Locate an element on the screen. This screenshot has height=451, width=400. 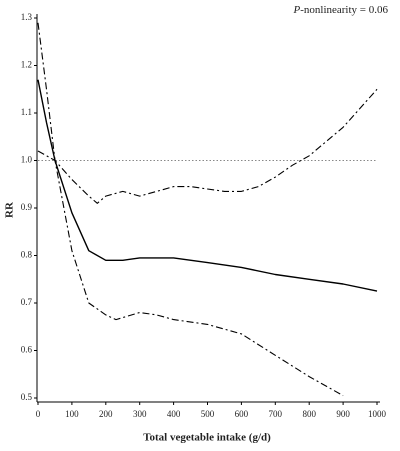
x-tick-label: 600 is located at coordinates (242, 414).